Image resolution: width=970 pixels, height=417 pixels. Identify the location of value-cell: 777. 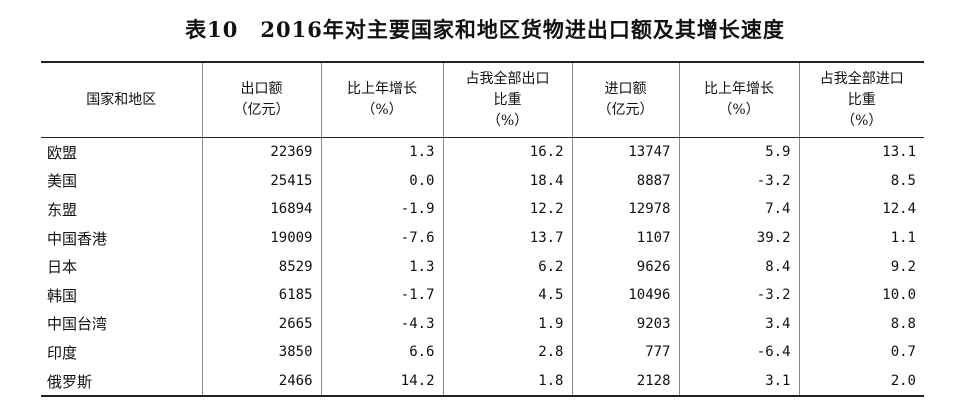
(625, 352).